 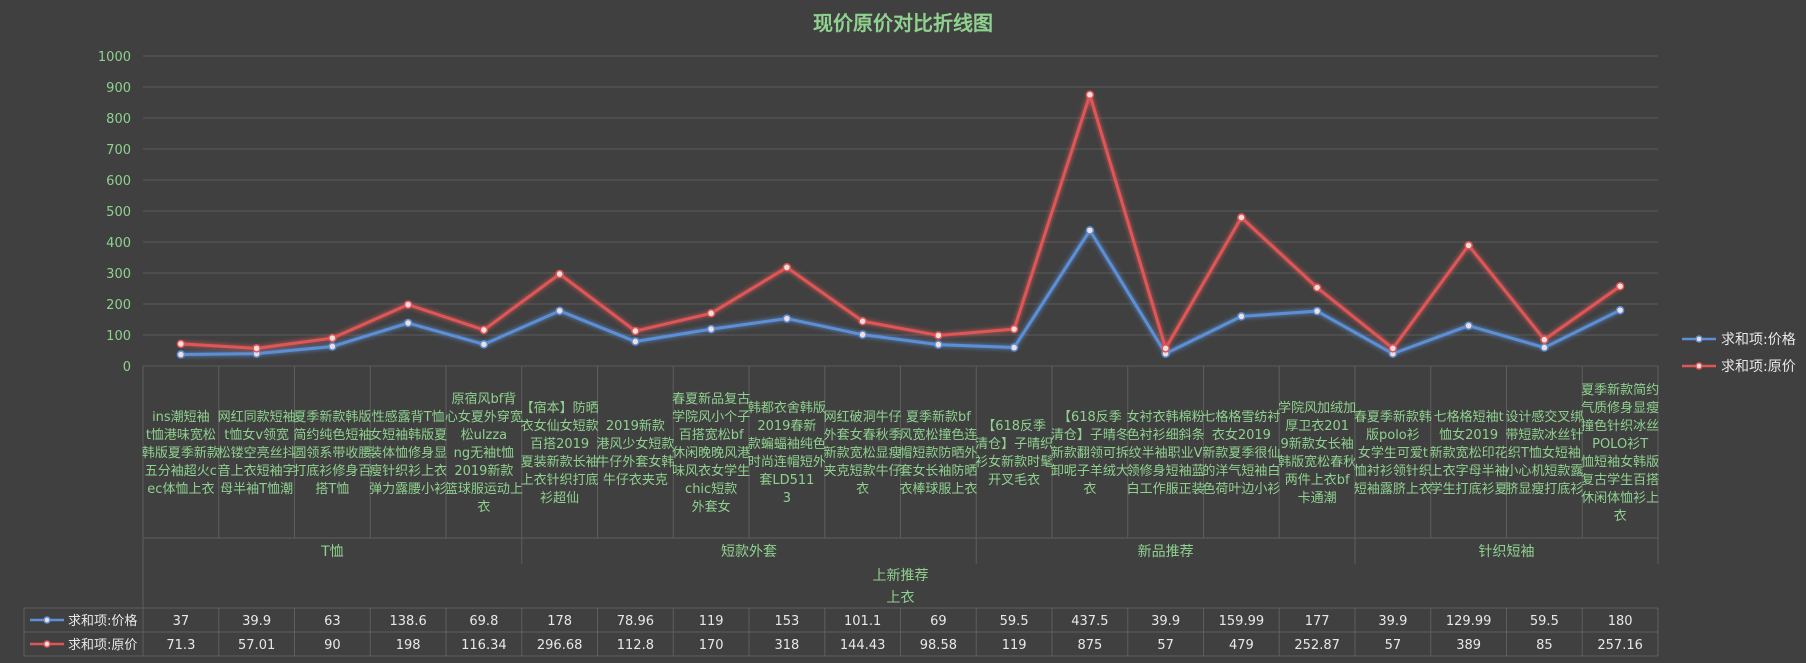 I want to click on group-label-level2: 上新推荐, so click(x=901, y=576).